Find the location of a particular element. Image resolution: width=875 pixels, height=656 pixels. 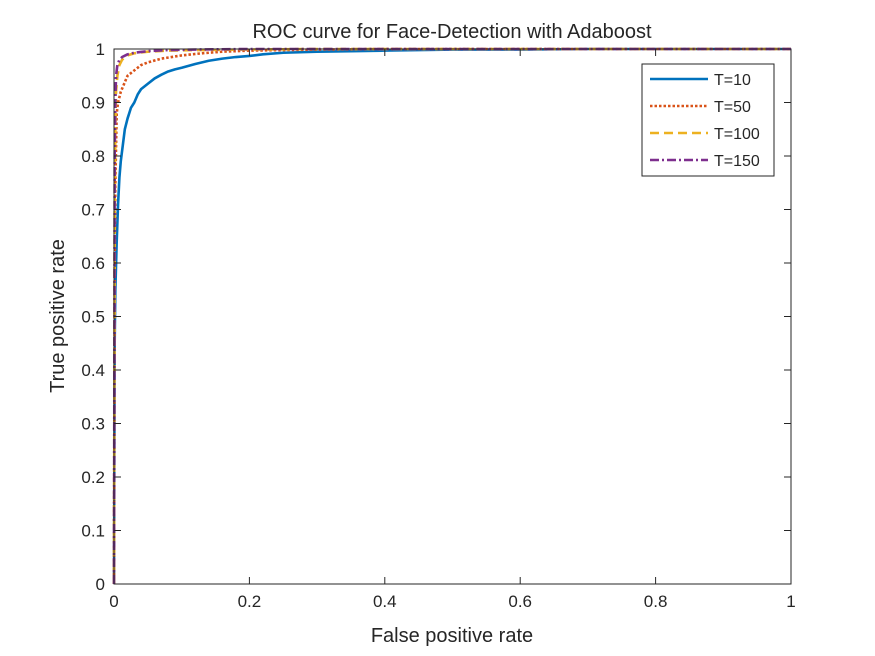

y-tick-label: 0.6 is located at coordinates (93, 263).